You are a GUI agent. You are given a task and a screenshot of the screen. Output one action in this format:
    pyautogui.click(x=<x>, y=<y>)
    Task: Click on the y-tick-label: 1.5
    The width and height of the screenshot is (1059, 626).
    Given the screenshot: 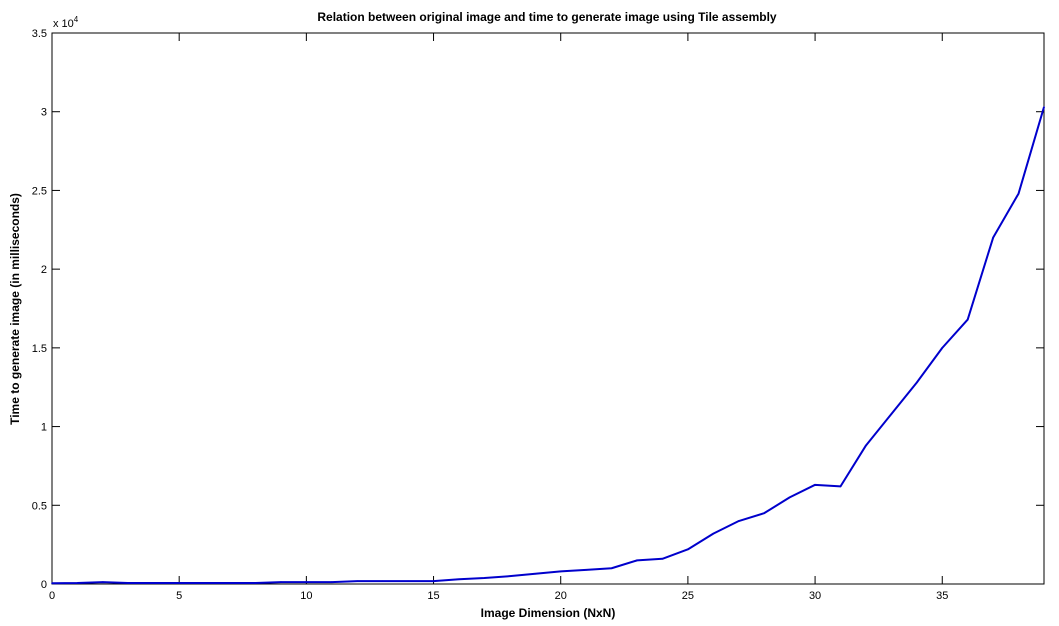 What is the action you would take?
    pyautogui.click(x=39, y=349)
    